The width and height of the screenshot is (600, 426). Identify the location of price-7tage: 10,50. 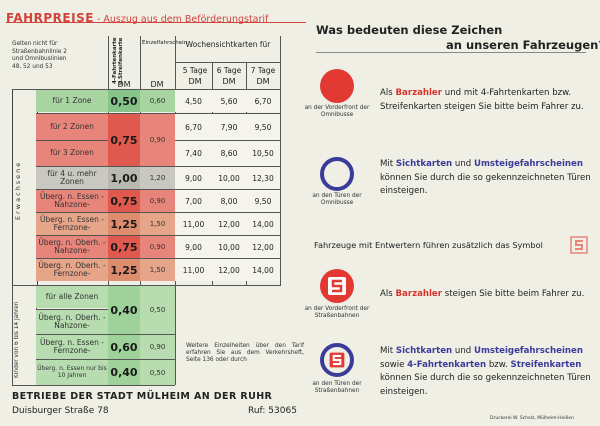
(263, 153).